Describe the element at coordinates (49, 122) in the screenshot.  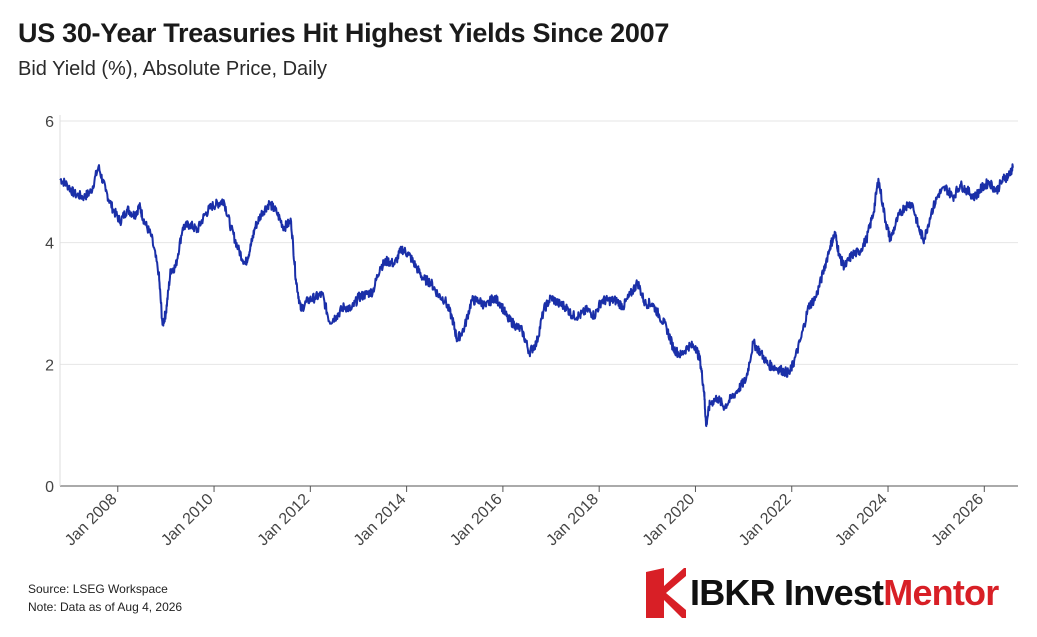
I see `y-tick-label: 6` at that location.